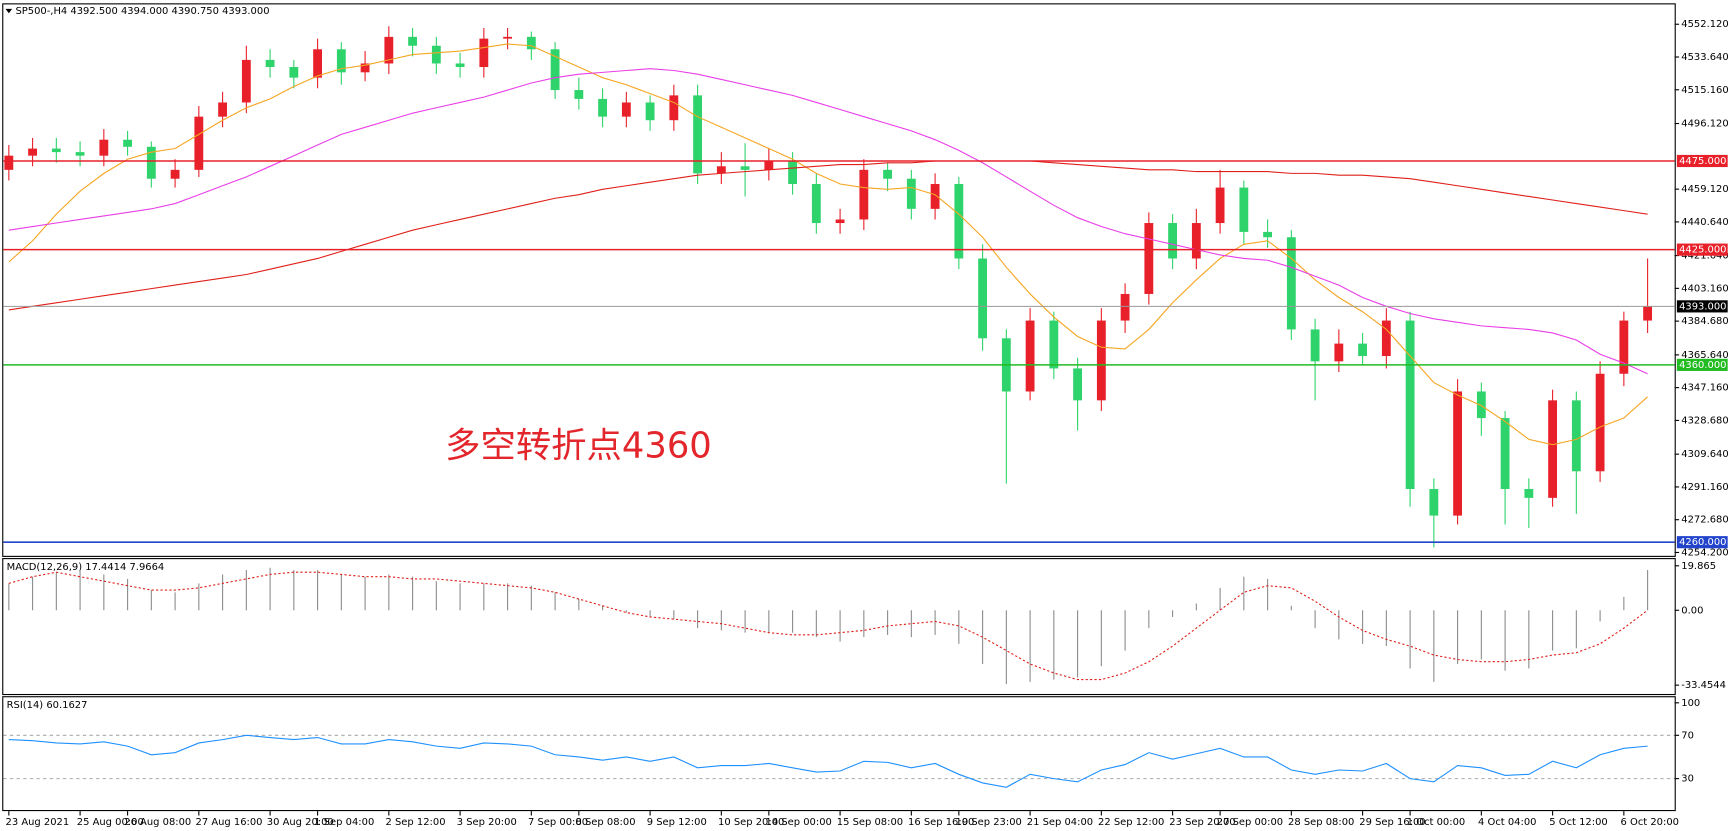 The width and height of the screenshot is (1731, 831). I want to click on y-tick-label: 4552.120, so click(1704, 24).